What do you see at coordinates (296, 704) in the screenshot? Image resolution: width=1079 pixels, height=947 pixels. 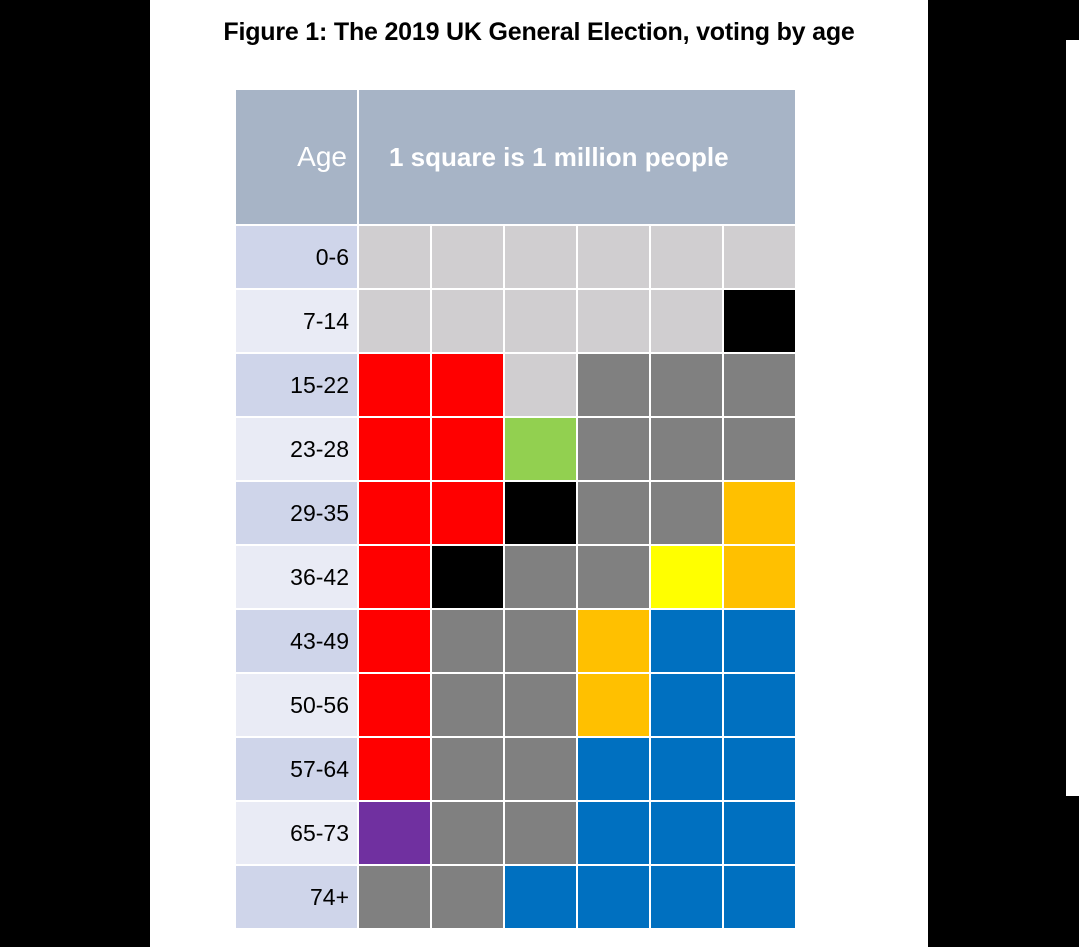 I see `age-label: 50-56` at bounding box center [296, 704].